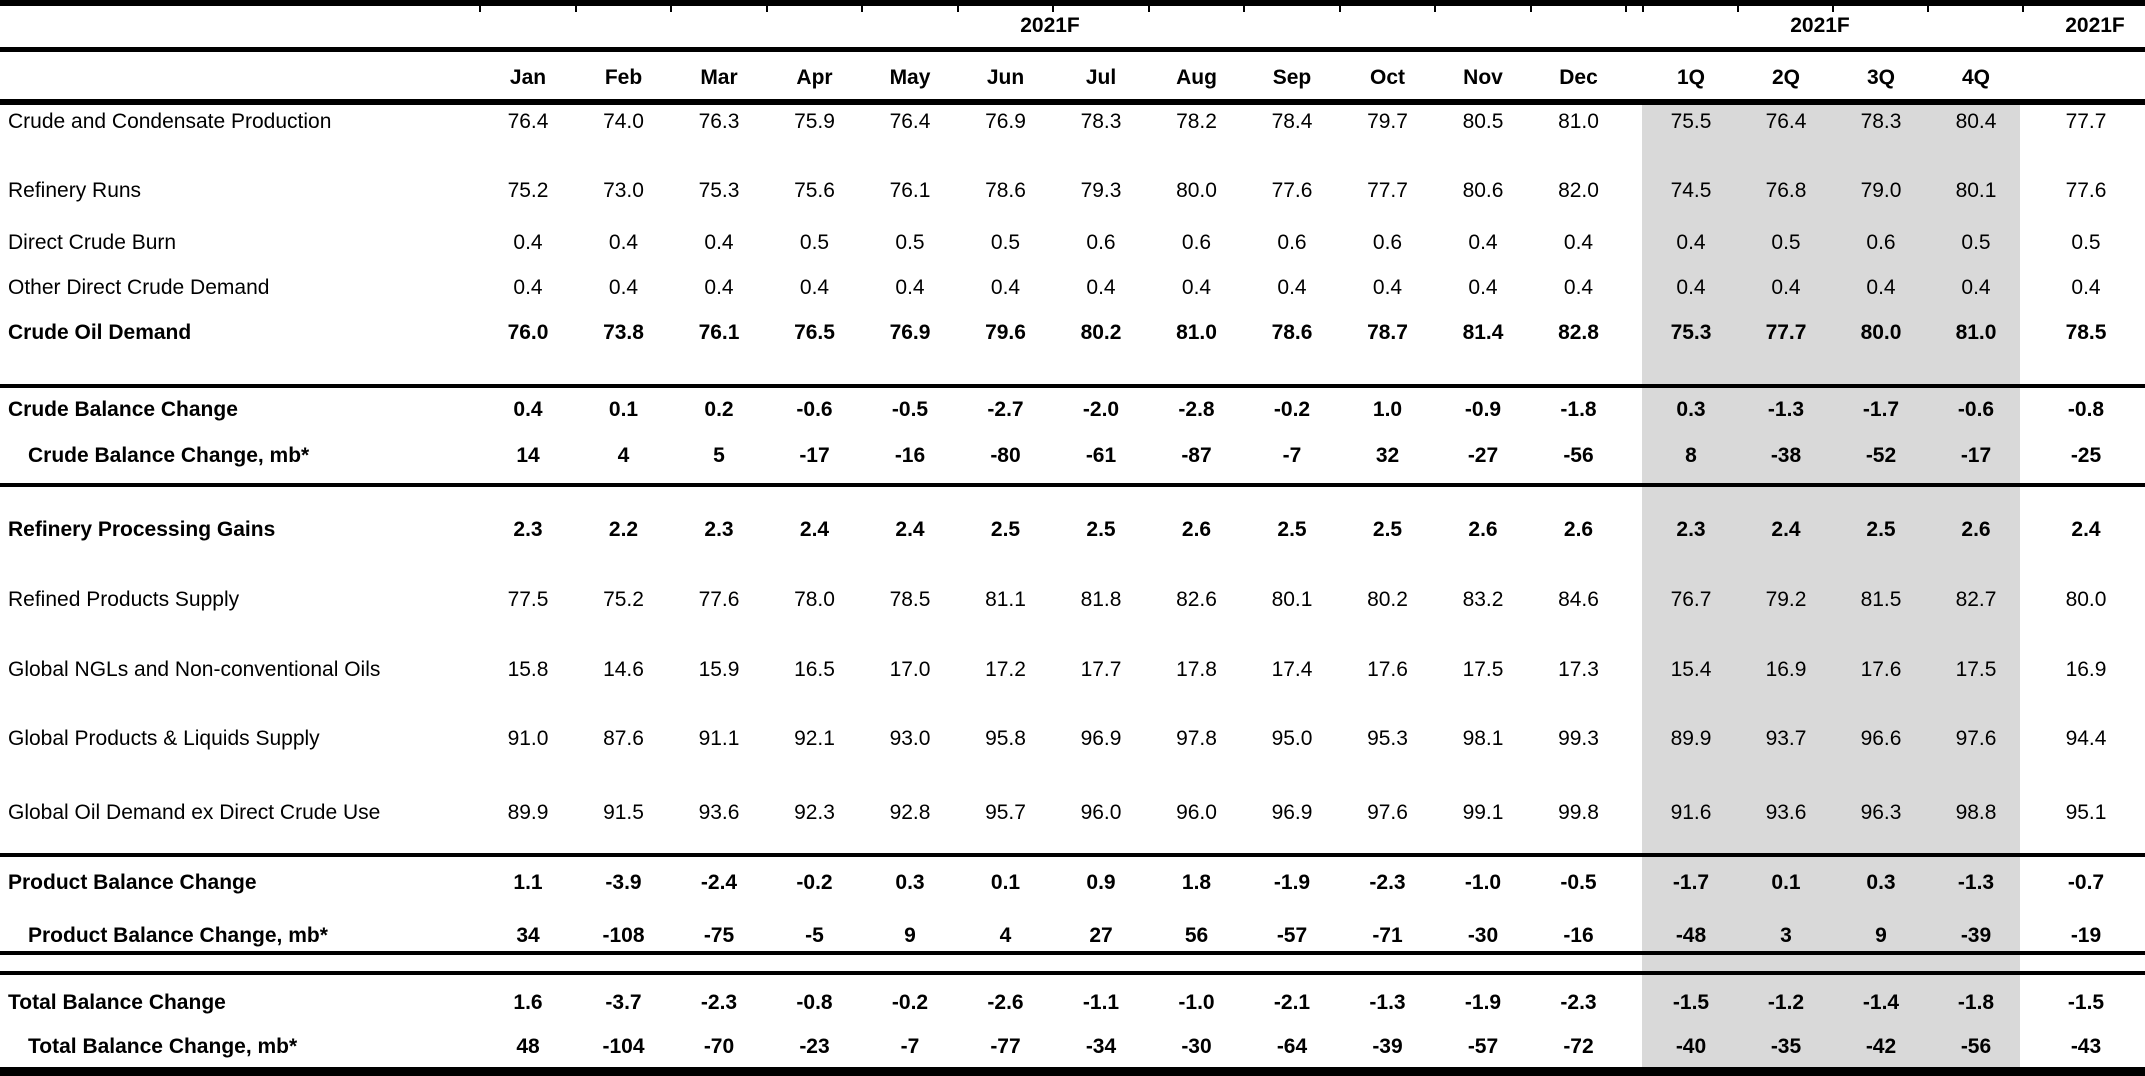 The width and height of the screenshot is (2145, 1076). What do you see at coordinates (719, 409) in the screenshot?
I see `value-month: 0.2` at bounding box center [719, 409].